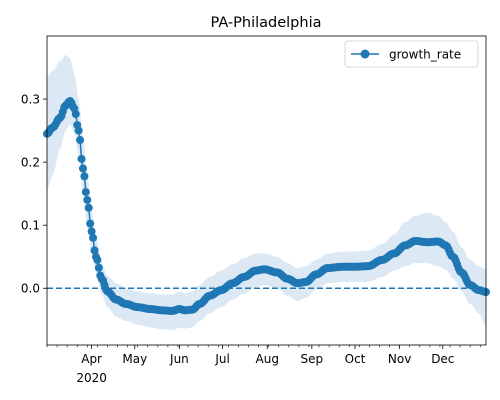 The height and width of the screenshot is (400, 500). What do you see at coordinates (30, 289) in the screenshot?
I see `y-tick-label: 0.0` at bounding box center [30, 289].